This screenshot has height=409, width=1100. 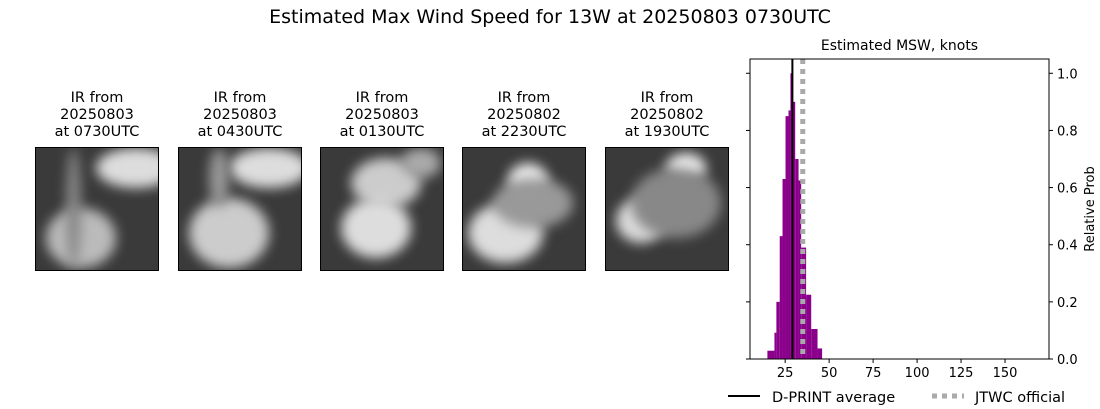 What do you see at coordinates (1090, 208) in the screenshot?
I see `y-axis-label: Relative Prob` at bounding box center [1090, 208].